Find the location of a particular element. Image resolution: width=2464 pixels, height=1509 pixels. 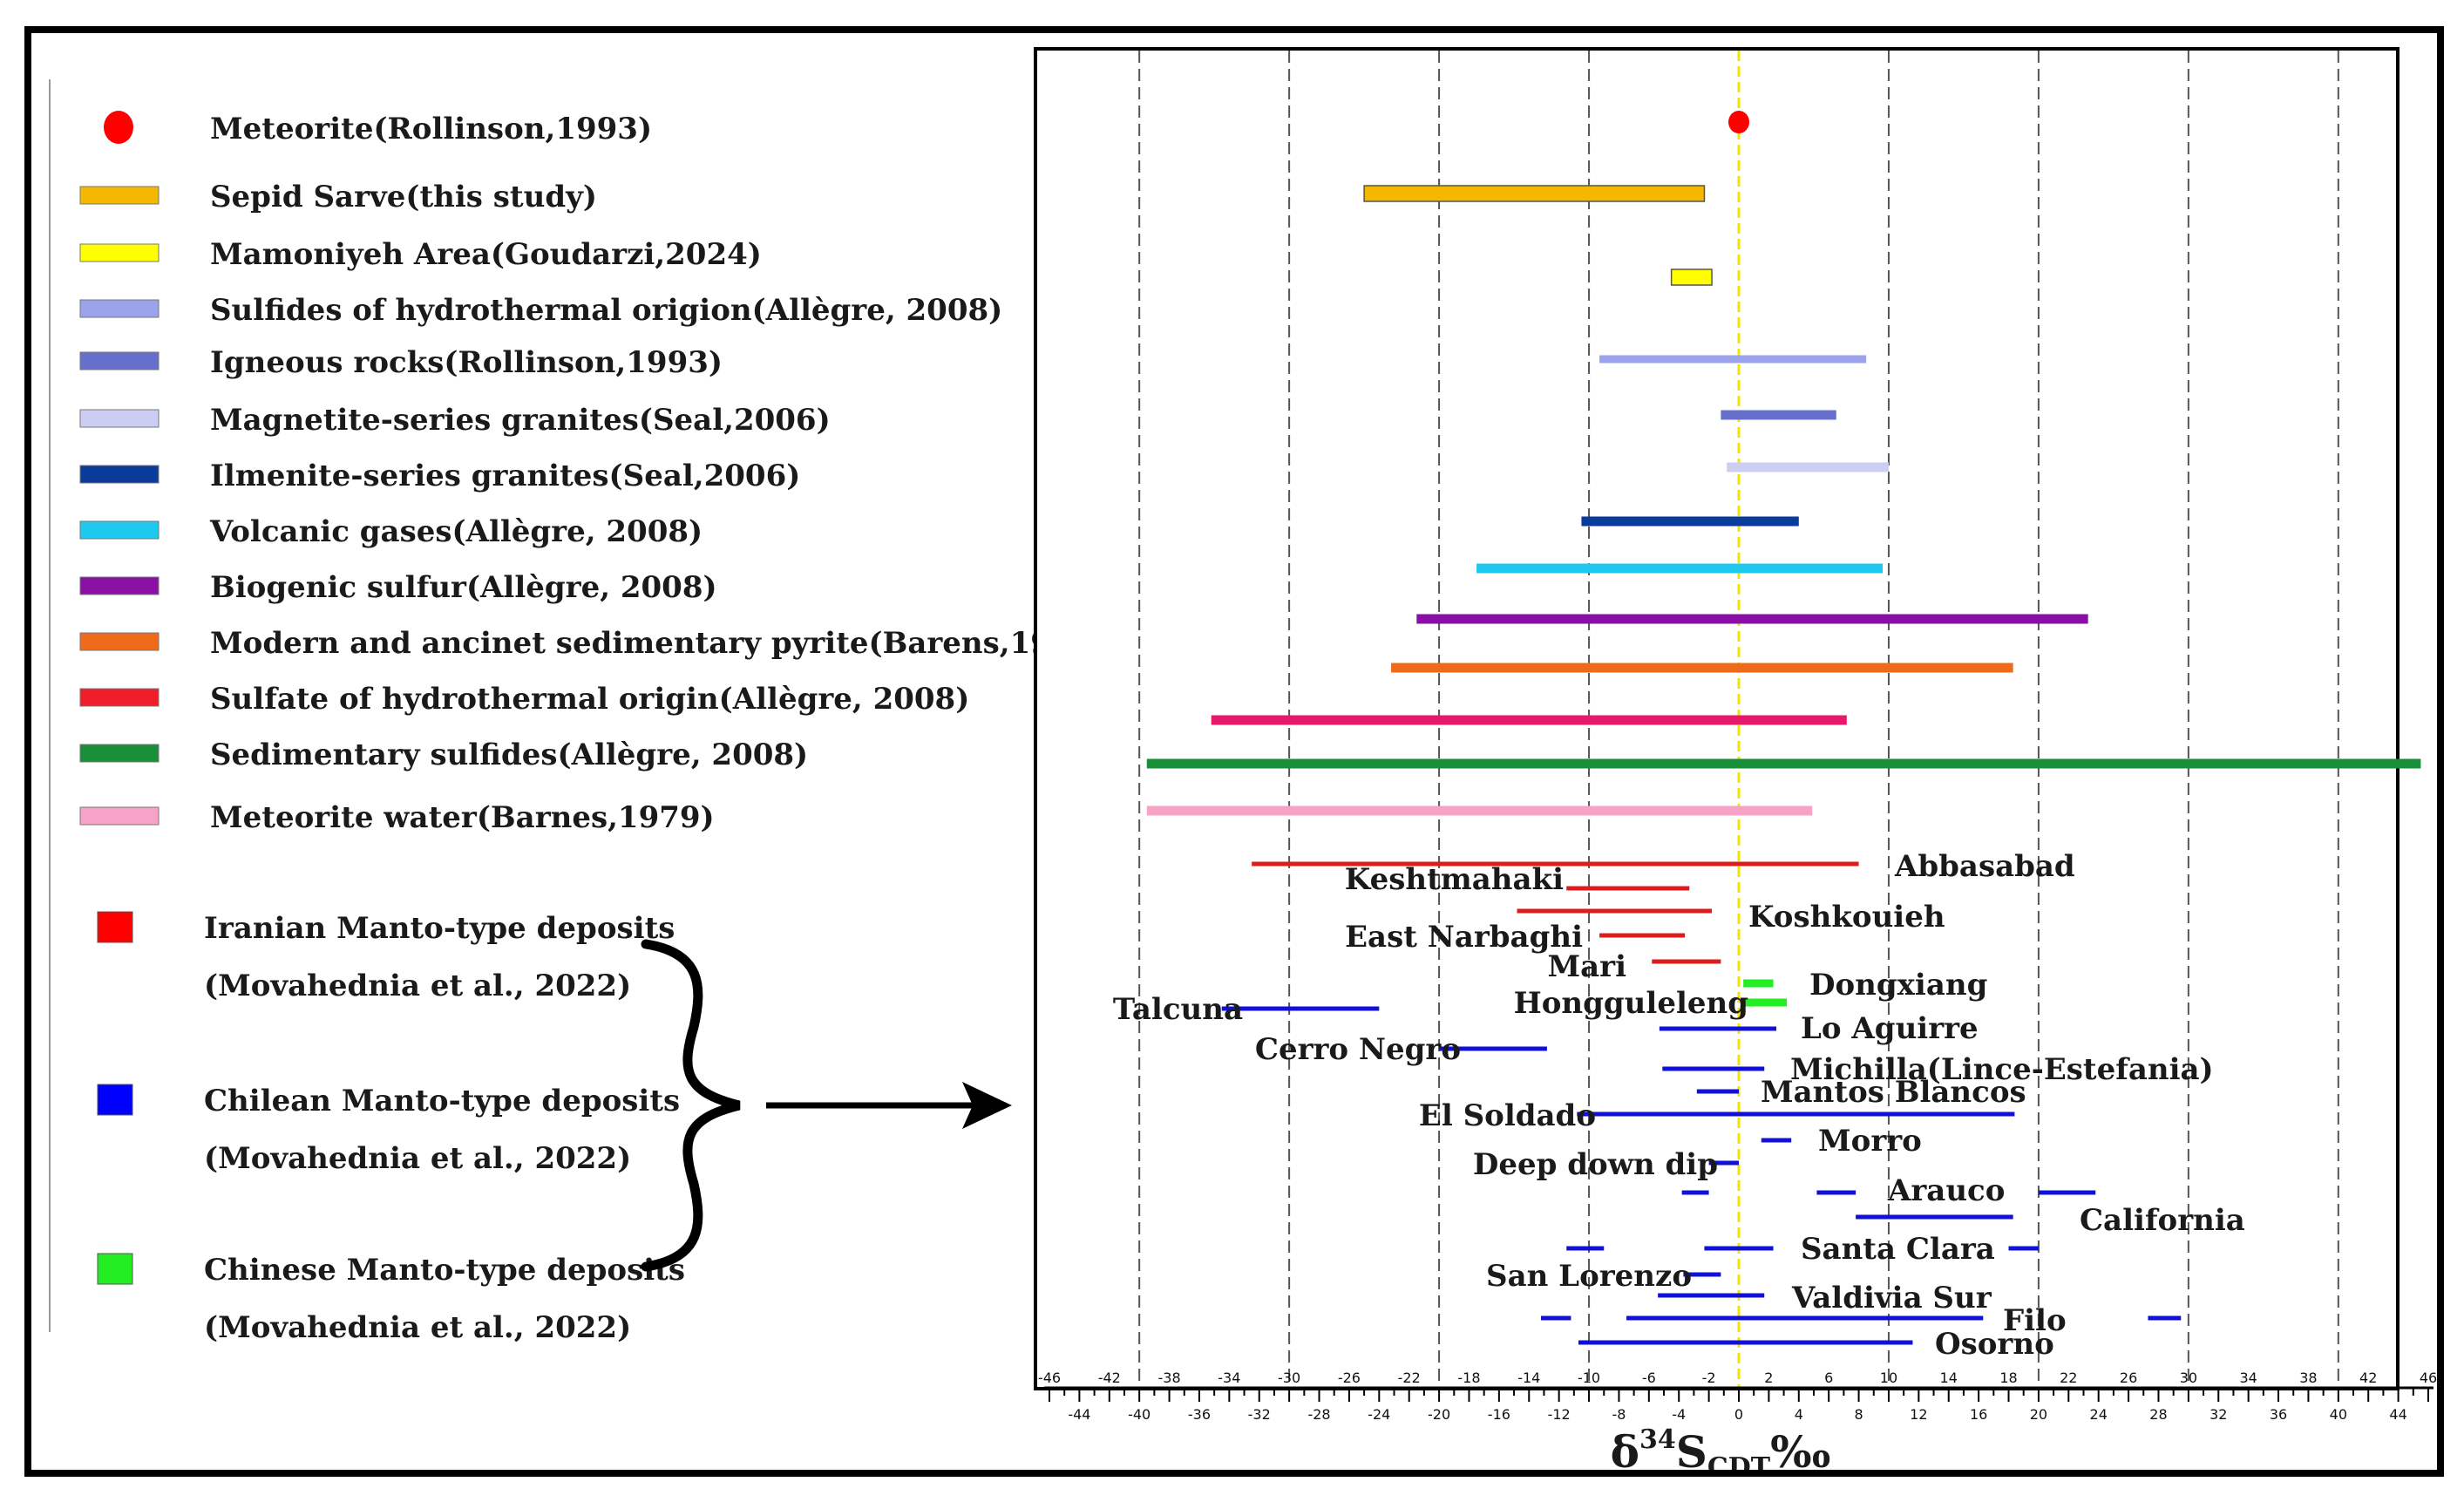

group-citation-chinese-manto-type-deposits: (Movahednia et al., 2022) is located at coordinates (417, 1327).